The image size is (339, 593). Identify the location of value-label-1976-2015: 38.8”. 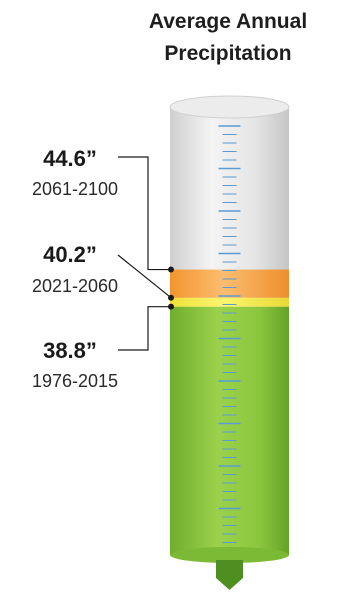
(70, 350).